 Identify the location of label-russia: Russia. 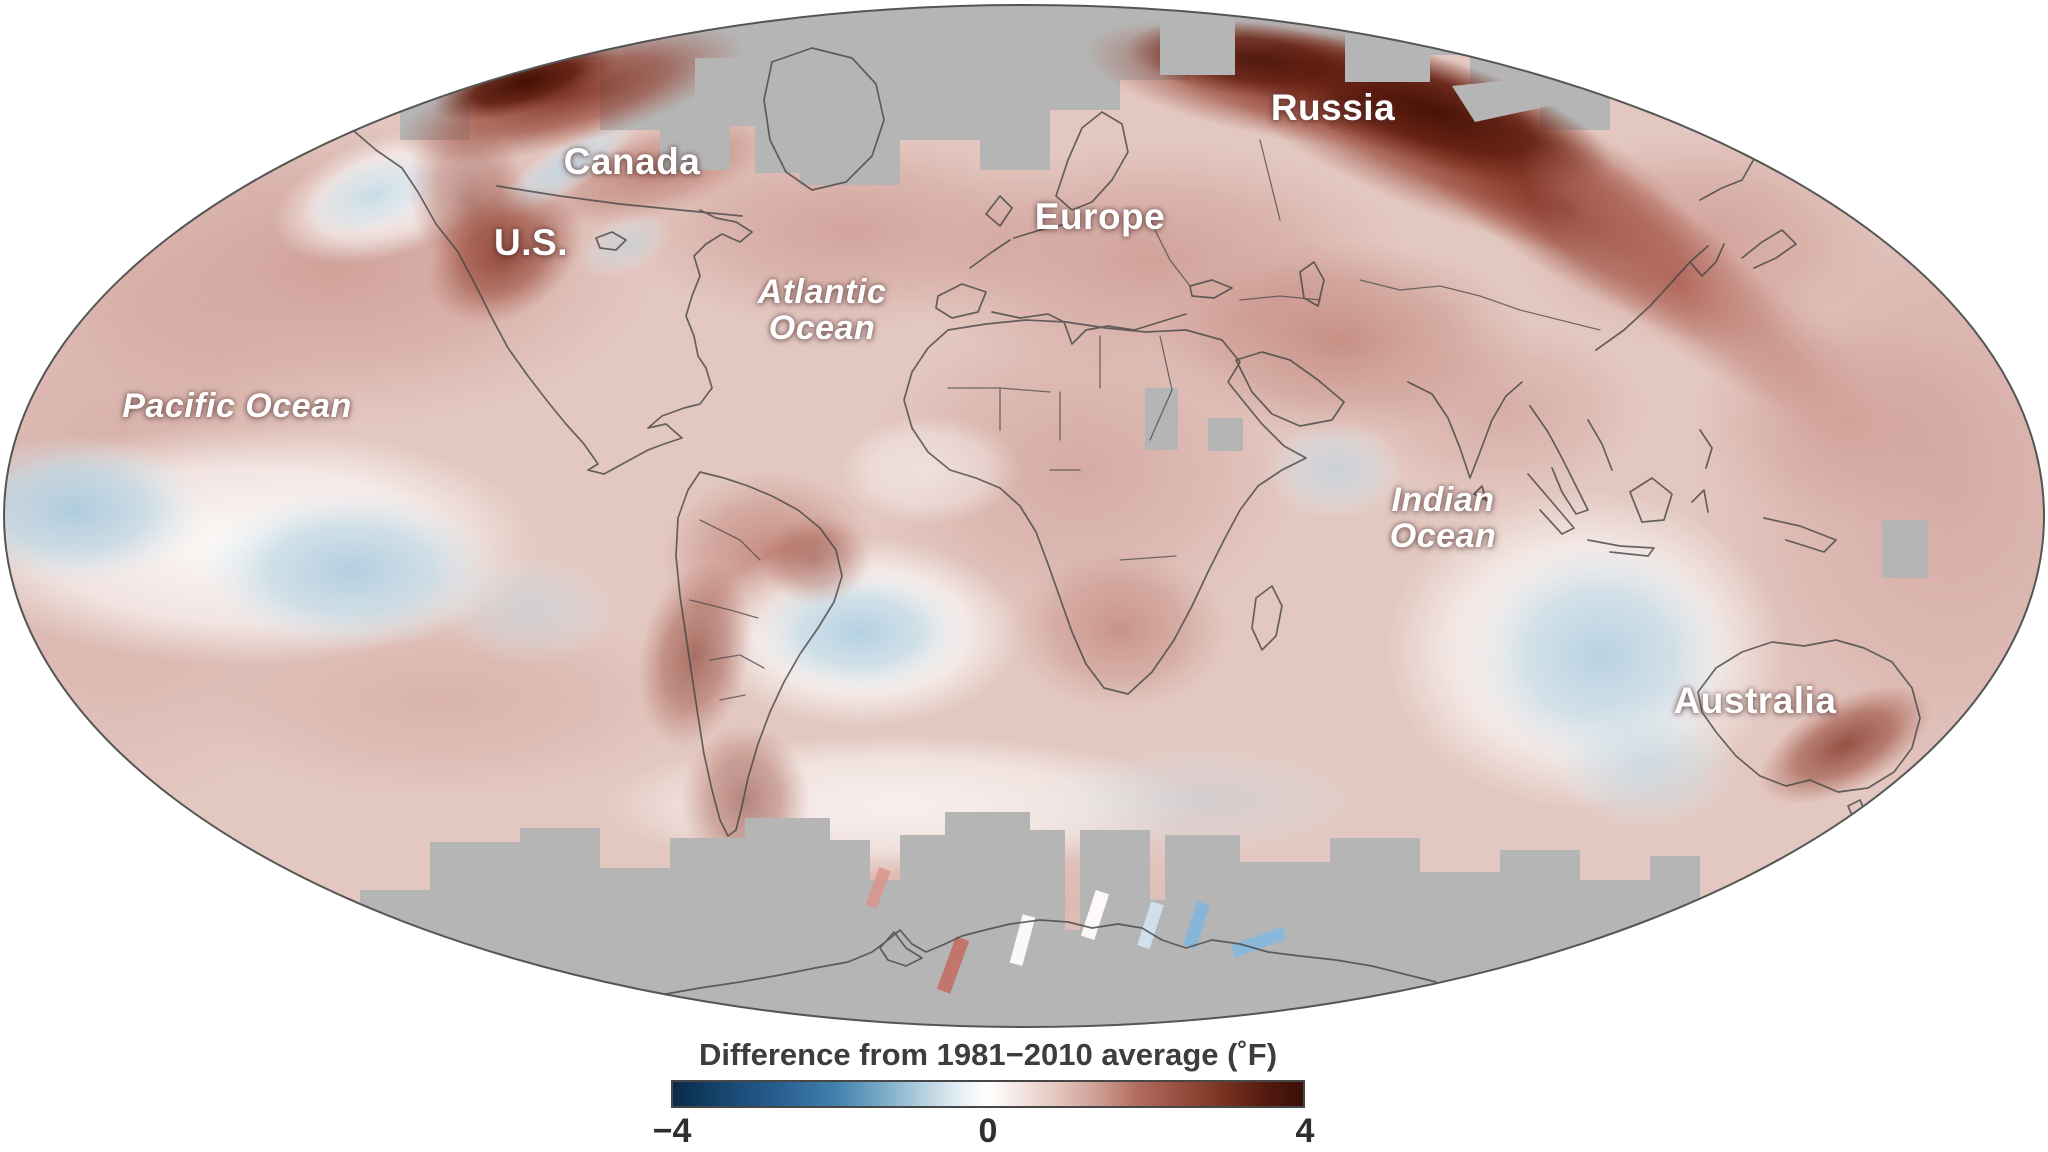
(1333, 107).